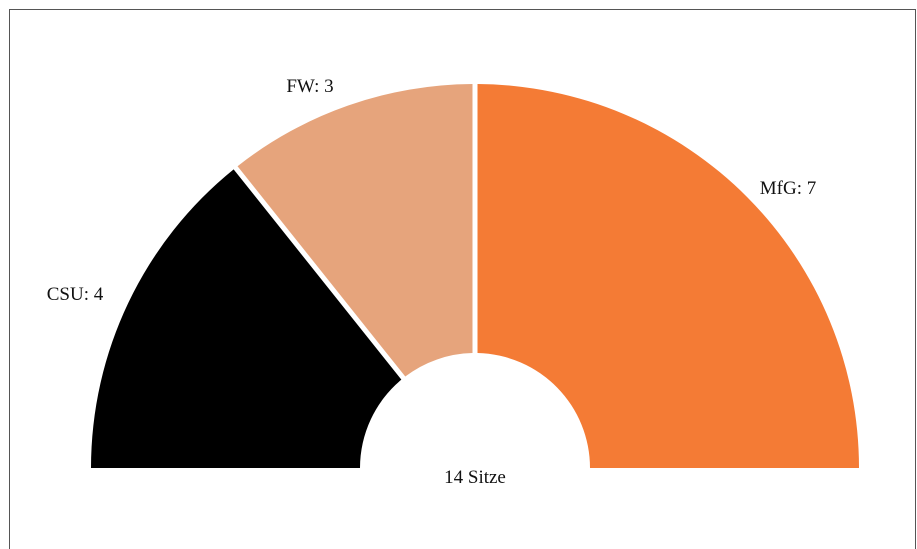  I want to click on slice-label-csu: CSU: 4, so click(75, 294).